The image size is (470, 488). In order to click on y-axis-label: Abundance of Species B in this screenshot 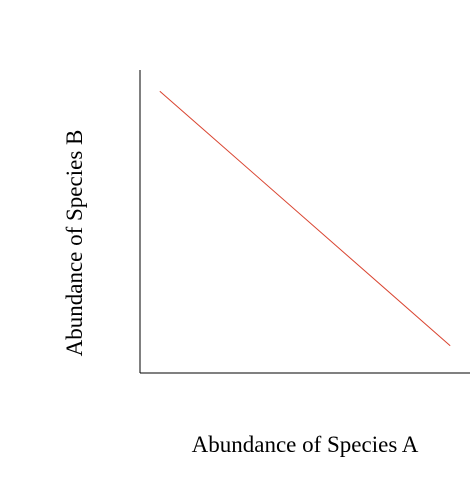, I will do `click(74, 243)`.